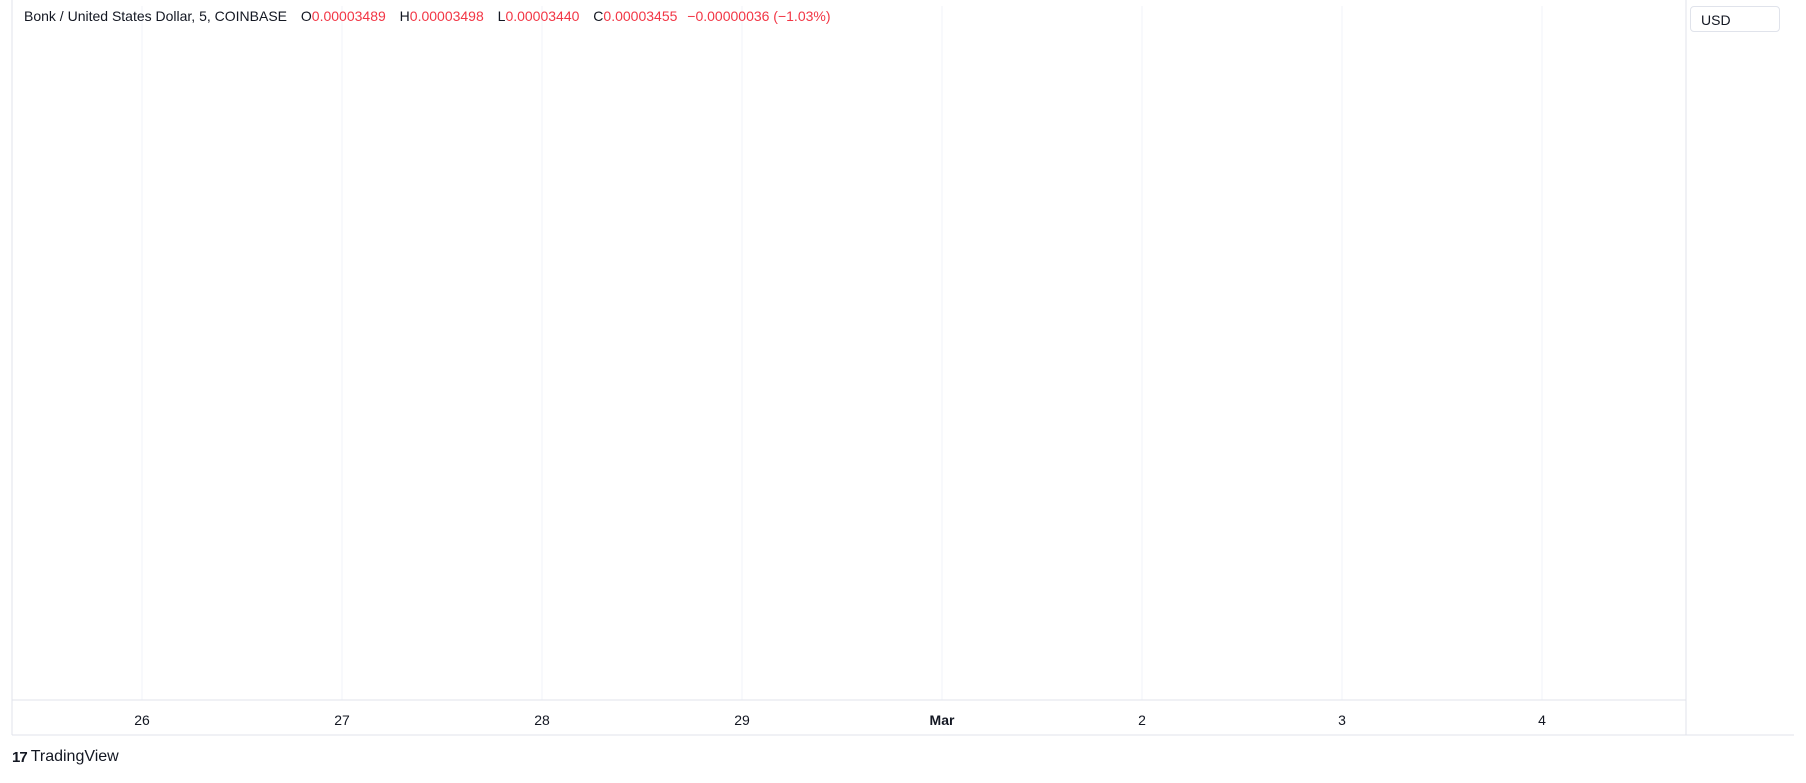 This screenshot has width=1806, height=783. Describe the element at coordinates (1142, 720) in the screenshot. I see `x-tick-label: 2` at that location.